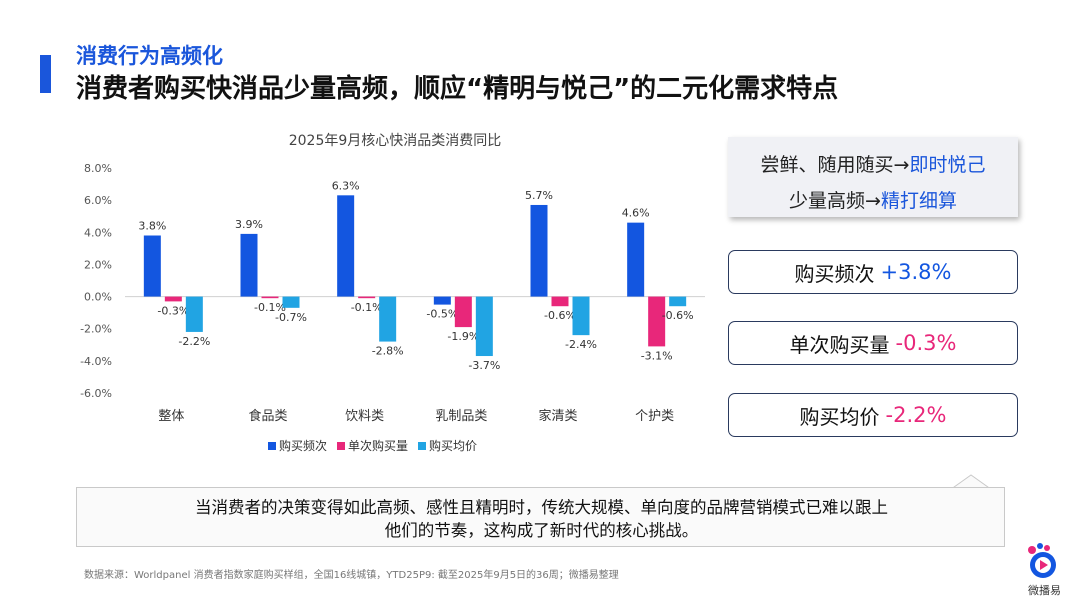 The image size is (1080, 608). What do you see at coordinates (303, 446) in the screenshot?
I see `legend-label-frequency: 购买频次` at bounding box center [303, 446].